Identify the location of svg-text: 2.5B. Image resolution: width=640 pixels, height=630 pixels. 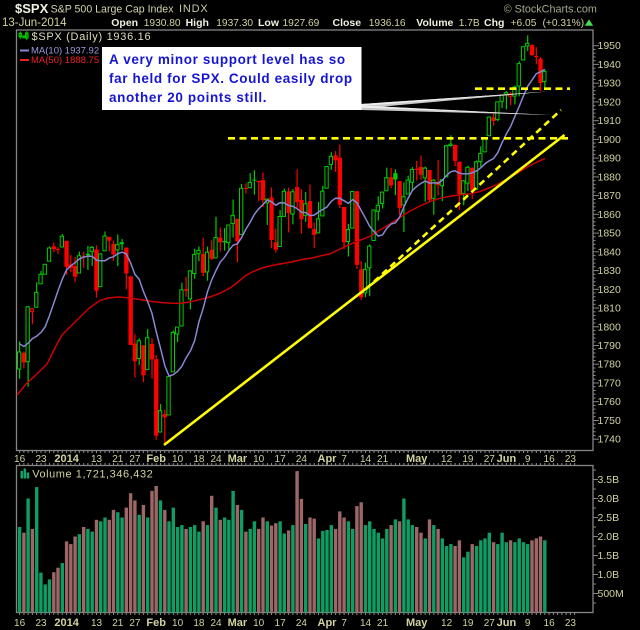
(609, 518).